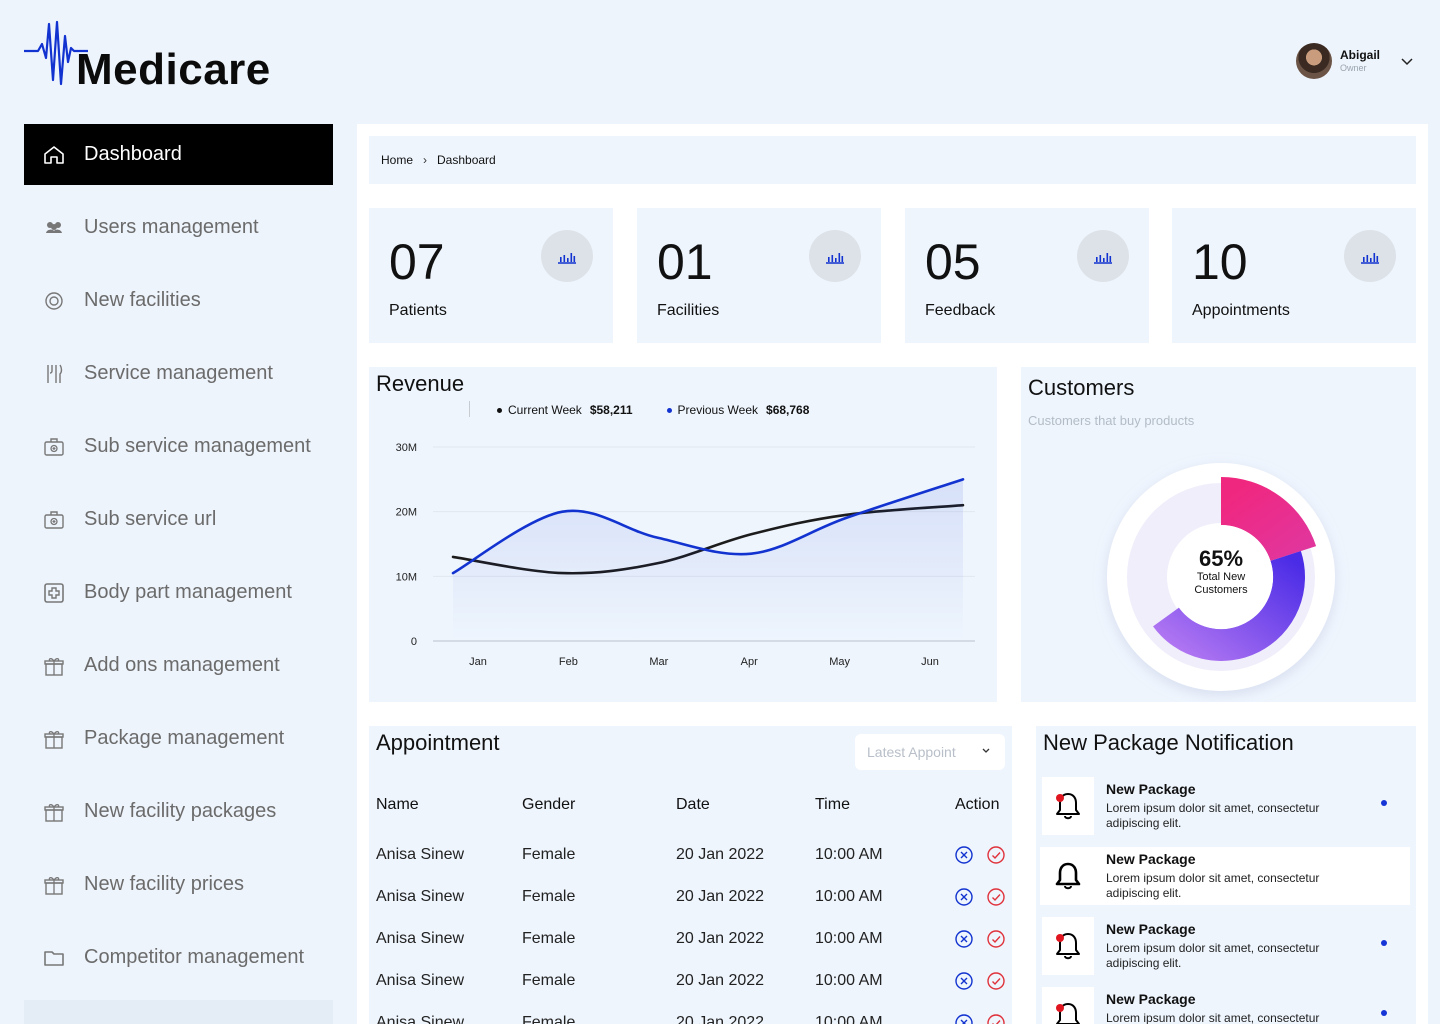 The width and height of the screenshot is (1440, 1024). Describe the element at coordinates (549, 804) in the screenshot. I see `column-header-gender: Gender` at that location.